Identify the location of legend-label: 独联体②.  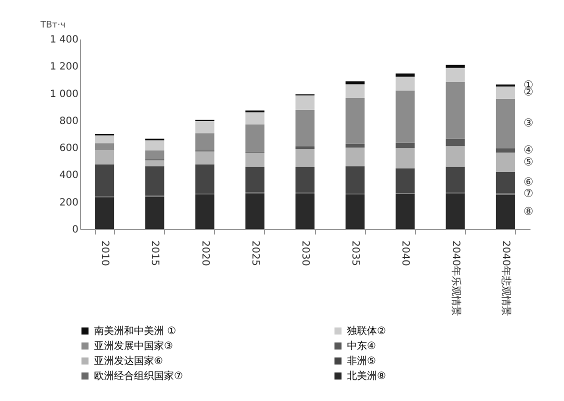
(366, 331).